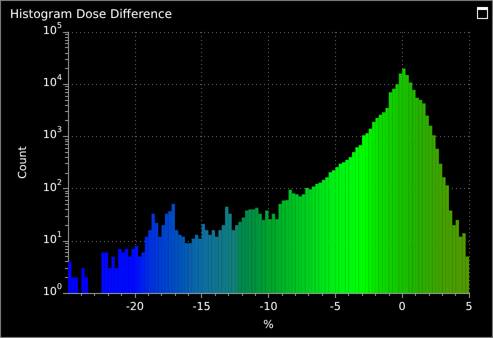 This screenshot has height=338, width=493. Describe the element at coordinates (52, 186) in the screenshot. I see `y-tick-label: 10$^{2}$` at that location.